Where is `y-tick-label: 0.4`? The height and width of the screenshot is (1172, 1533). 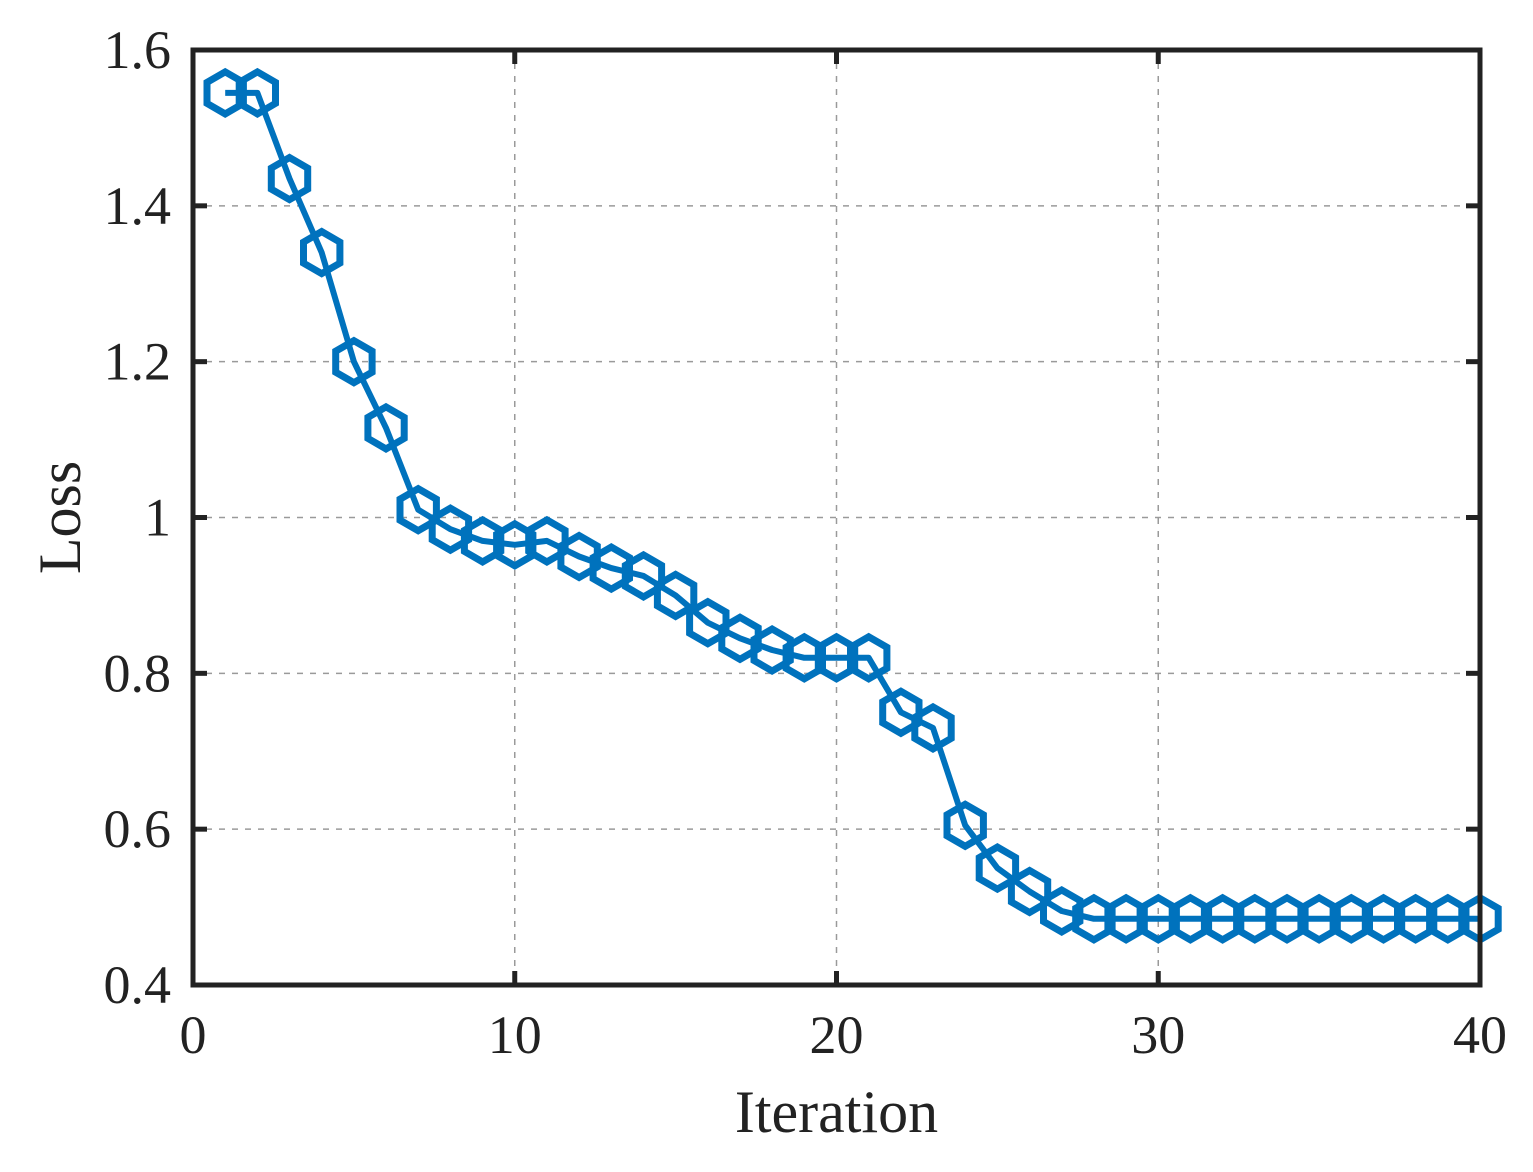 y-tick-label: 0.4 is located at coordinates (138, 985).